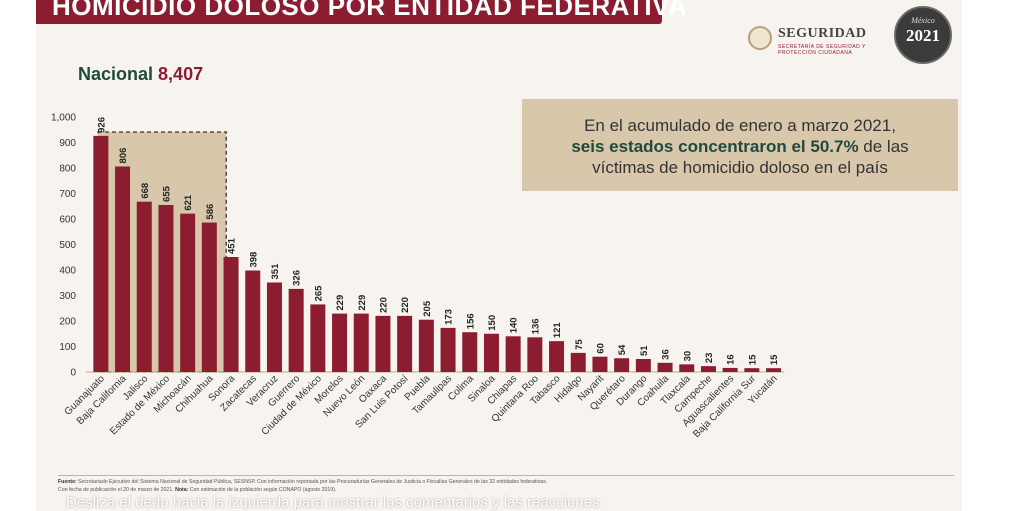 This screenshot has height=511, width=1024. Describe the element at coordinates (67, 194) in the screenshot. I see `y-tick-label: 700` at that location.